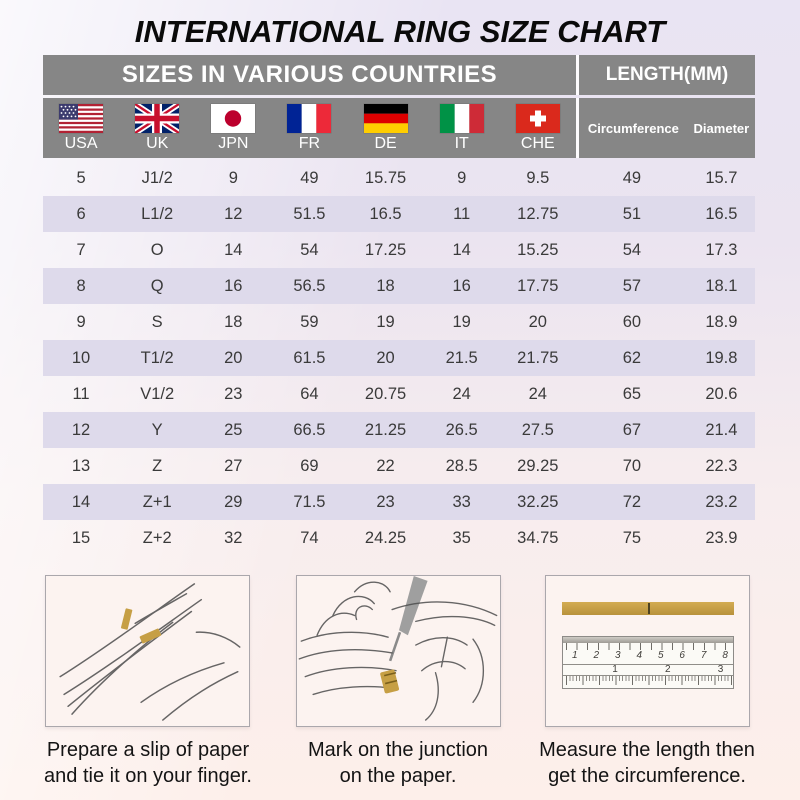 This screenshot has width=800, height=800. Describe the element at coordinates (309, 214) in the screenshot. I see `table-cell: 51.5` at that location.